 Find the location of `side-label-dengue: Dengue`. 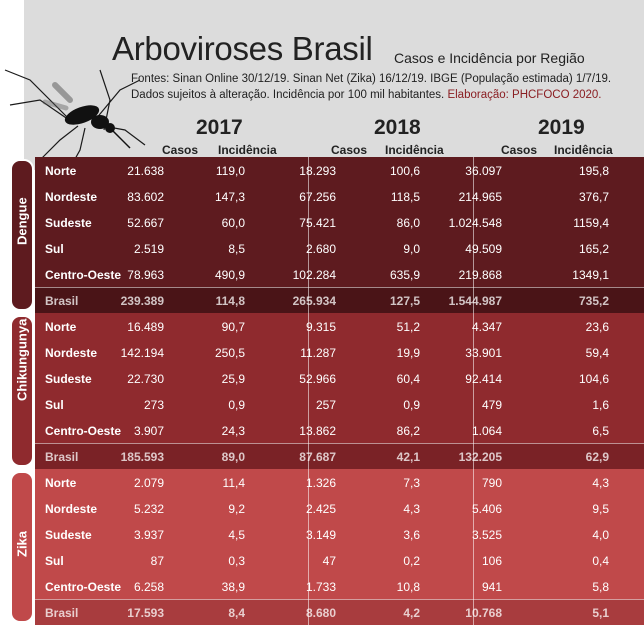

side-label-dengue: Dengue is located at coordinates (22, 235).